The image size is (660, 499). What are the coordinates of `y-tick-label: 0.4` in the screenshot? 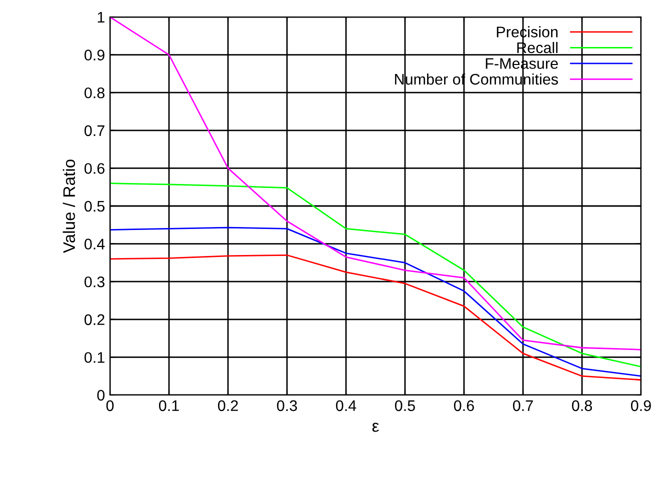 It's located at (94, 244).